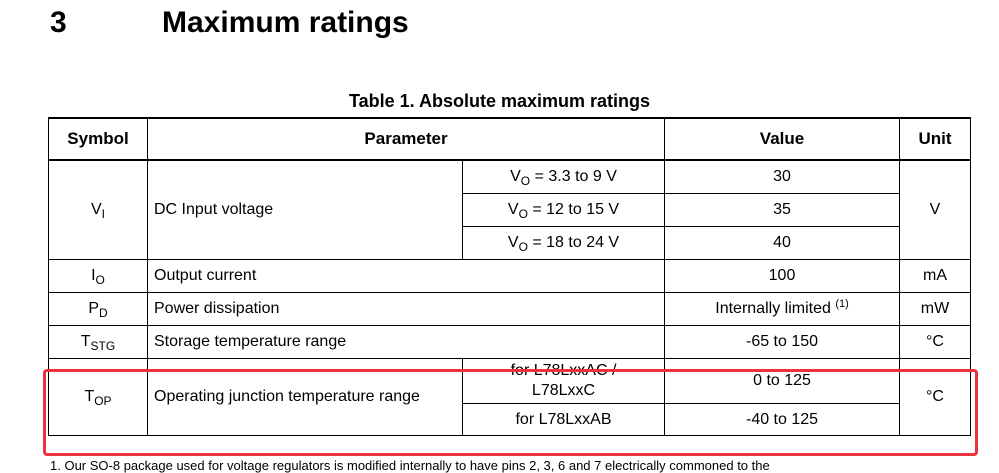  Describe the element at coordinates (782, 419) in the screenshot. I see `value-cell: -40 to 125` at that location.